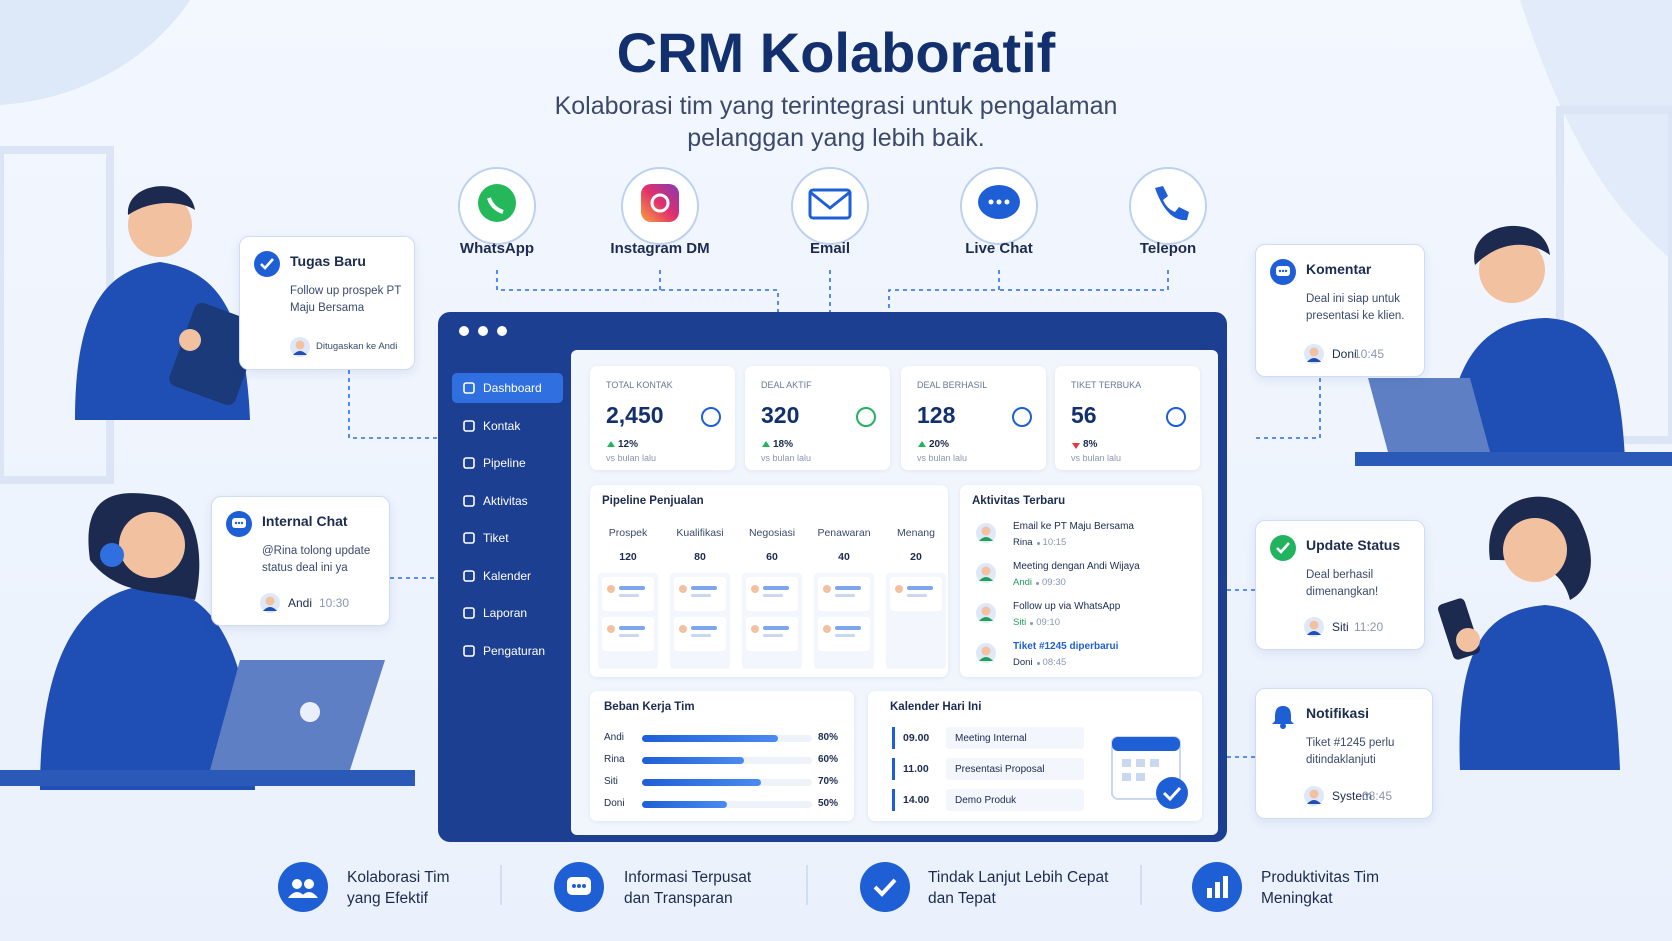  Describe the element at coordinates (512, 388) in the screenshot. I see `sidebar-item: Dashboard` at that location.